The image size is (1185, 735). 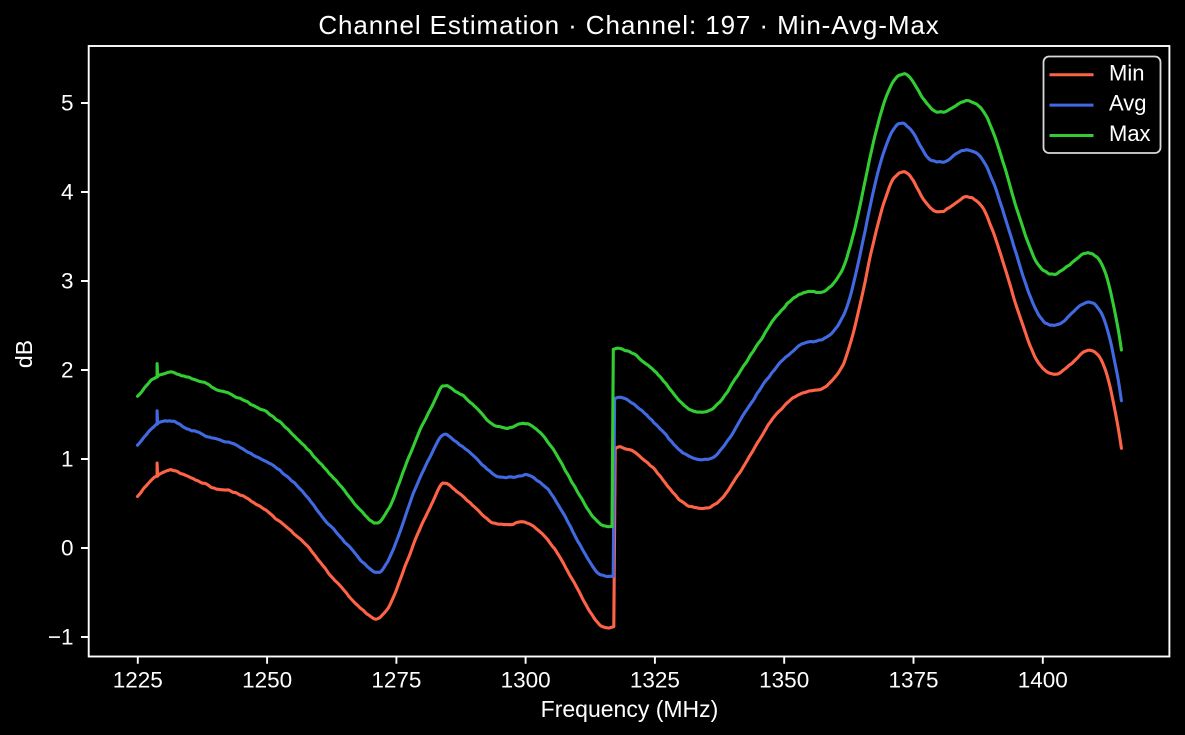 What do you see at coordinates (67, 459) in the screenshot?
I see `svg-text: 1` at bounding box center [67, 459].